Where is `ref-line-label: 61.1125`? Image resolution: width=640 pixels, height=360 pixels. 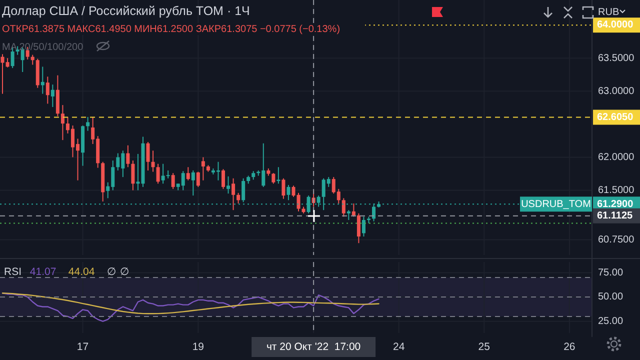 ref-line-label: 61.1125 is located at coordinates (615, 216).